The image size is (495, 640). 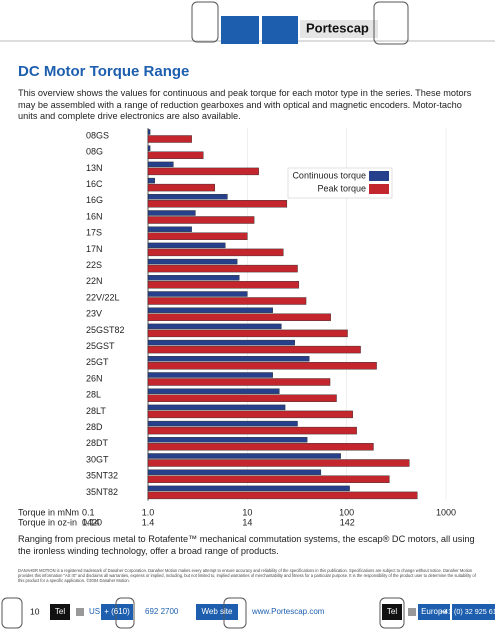 I want to click on category-label: 16C, so click(x=94, y=184).